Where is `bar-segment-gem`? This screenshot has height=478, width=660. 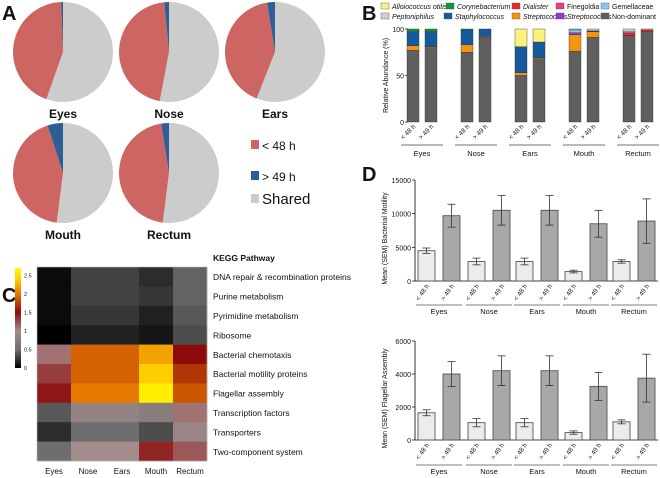 bar-segment-gem is located at coordinates (575, 31).